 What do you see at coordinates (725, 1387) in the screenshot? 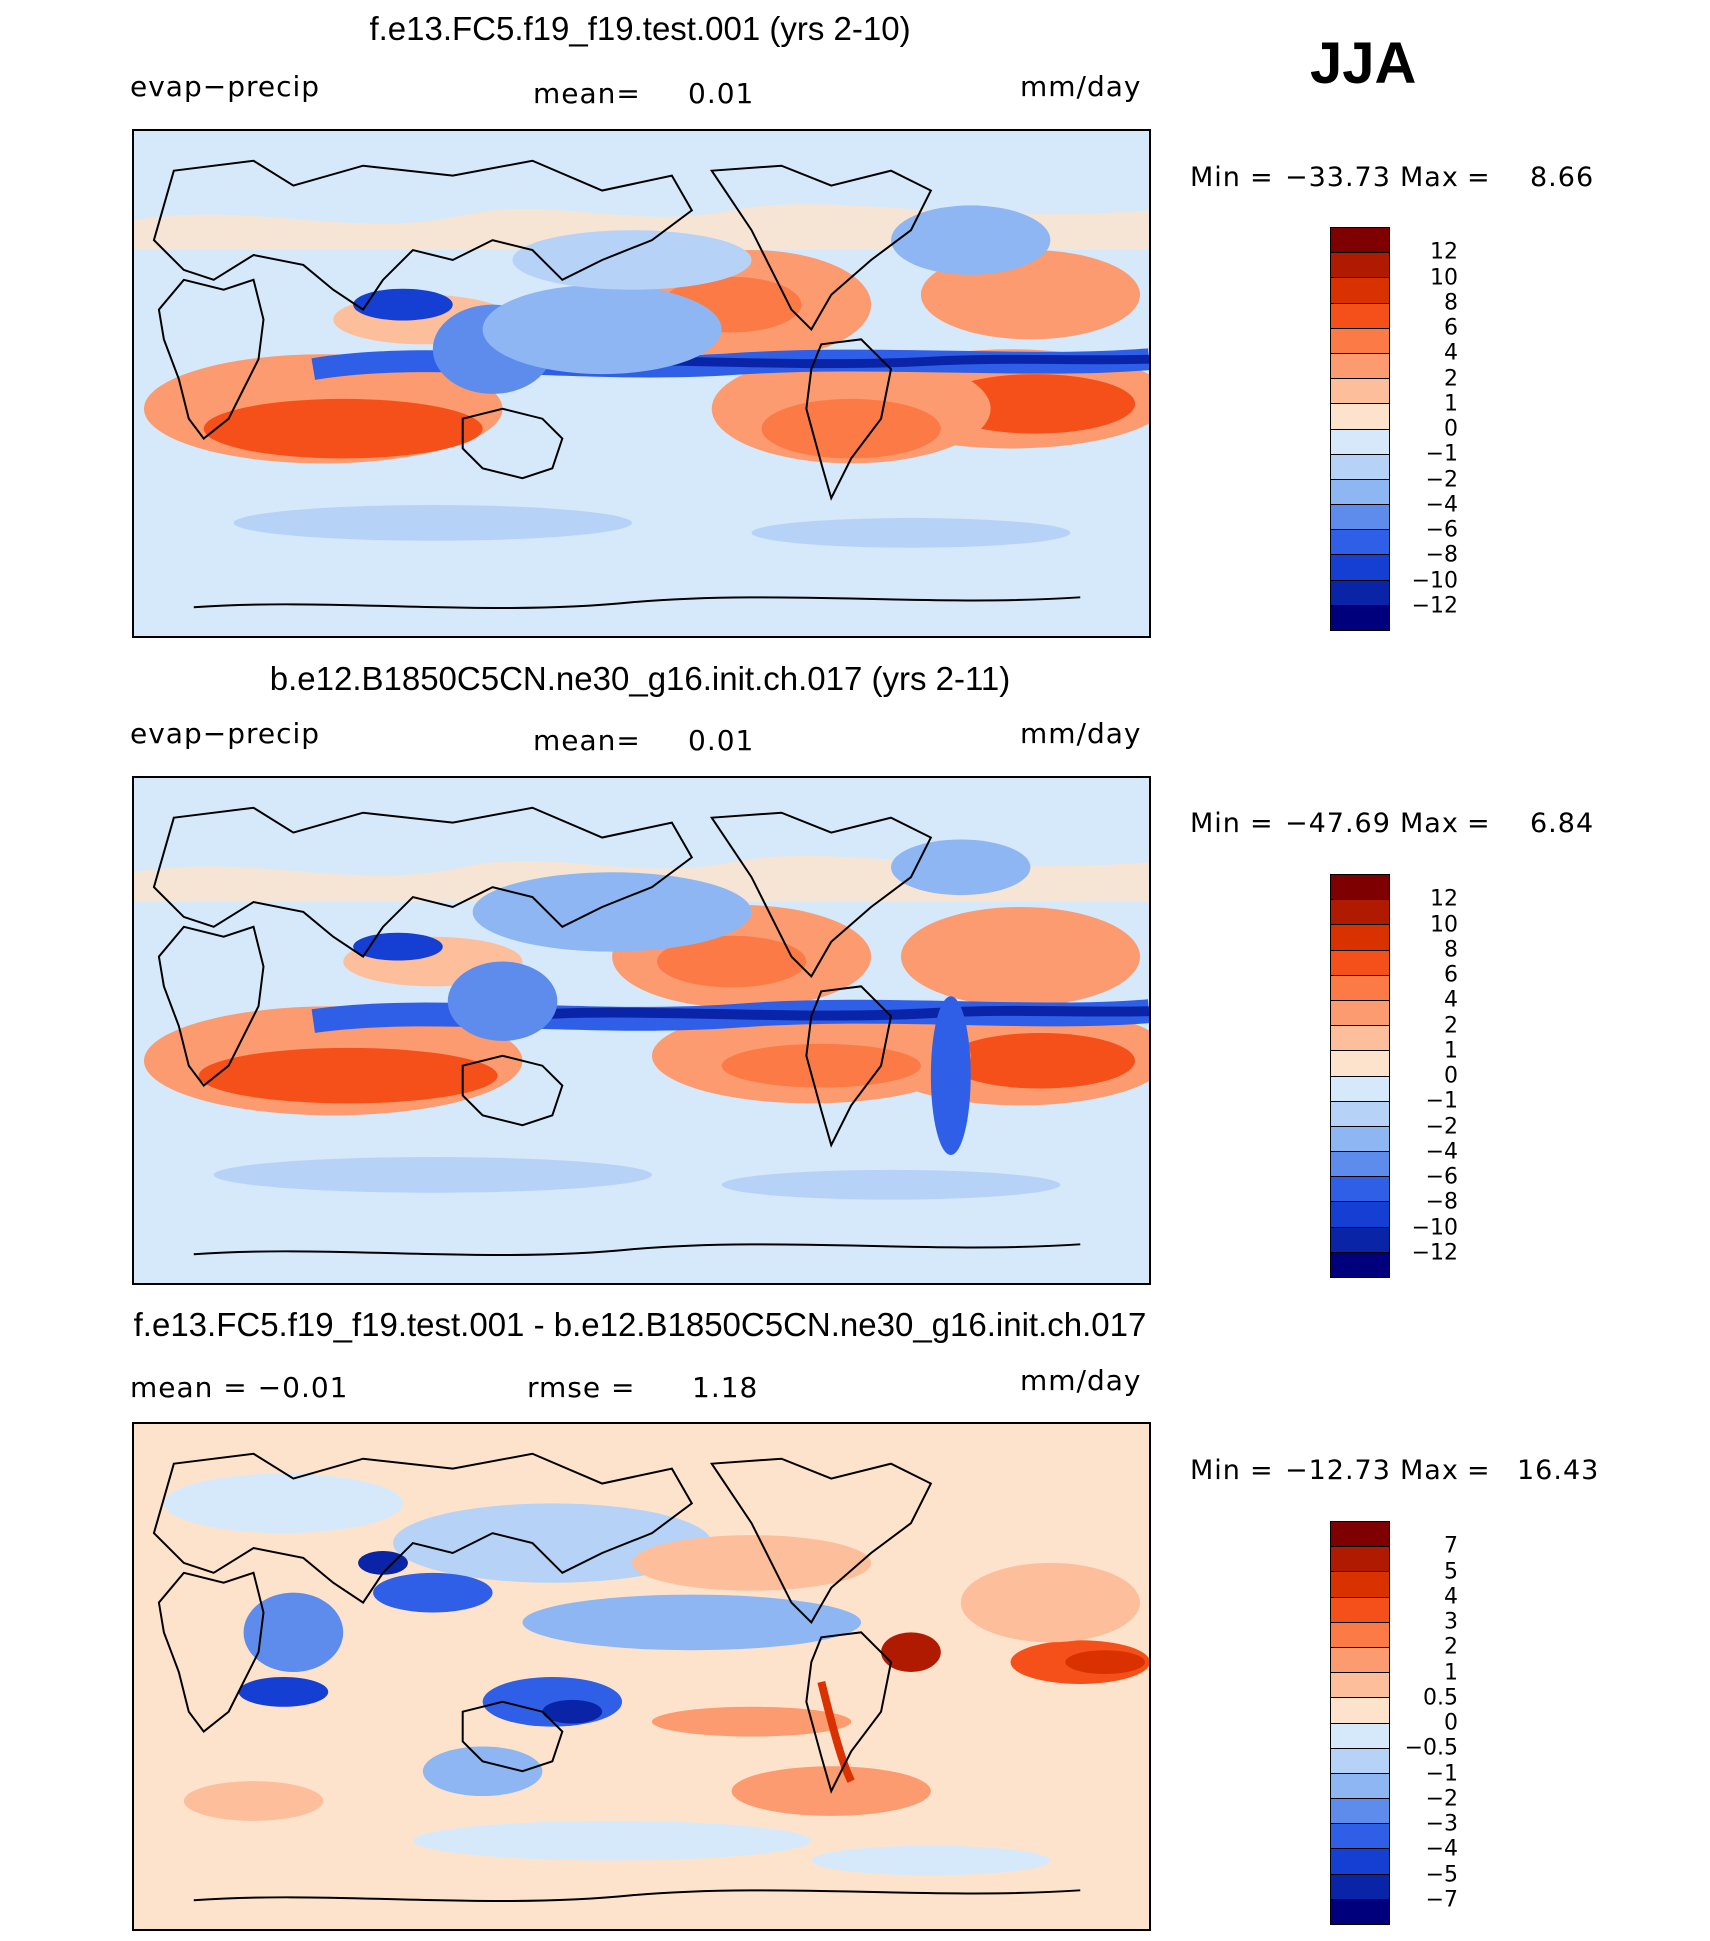
I see `panel3-rmse-value: 1.18` at bounding box center [725, 1387].